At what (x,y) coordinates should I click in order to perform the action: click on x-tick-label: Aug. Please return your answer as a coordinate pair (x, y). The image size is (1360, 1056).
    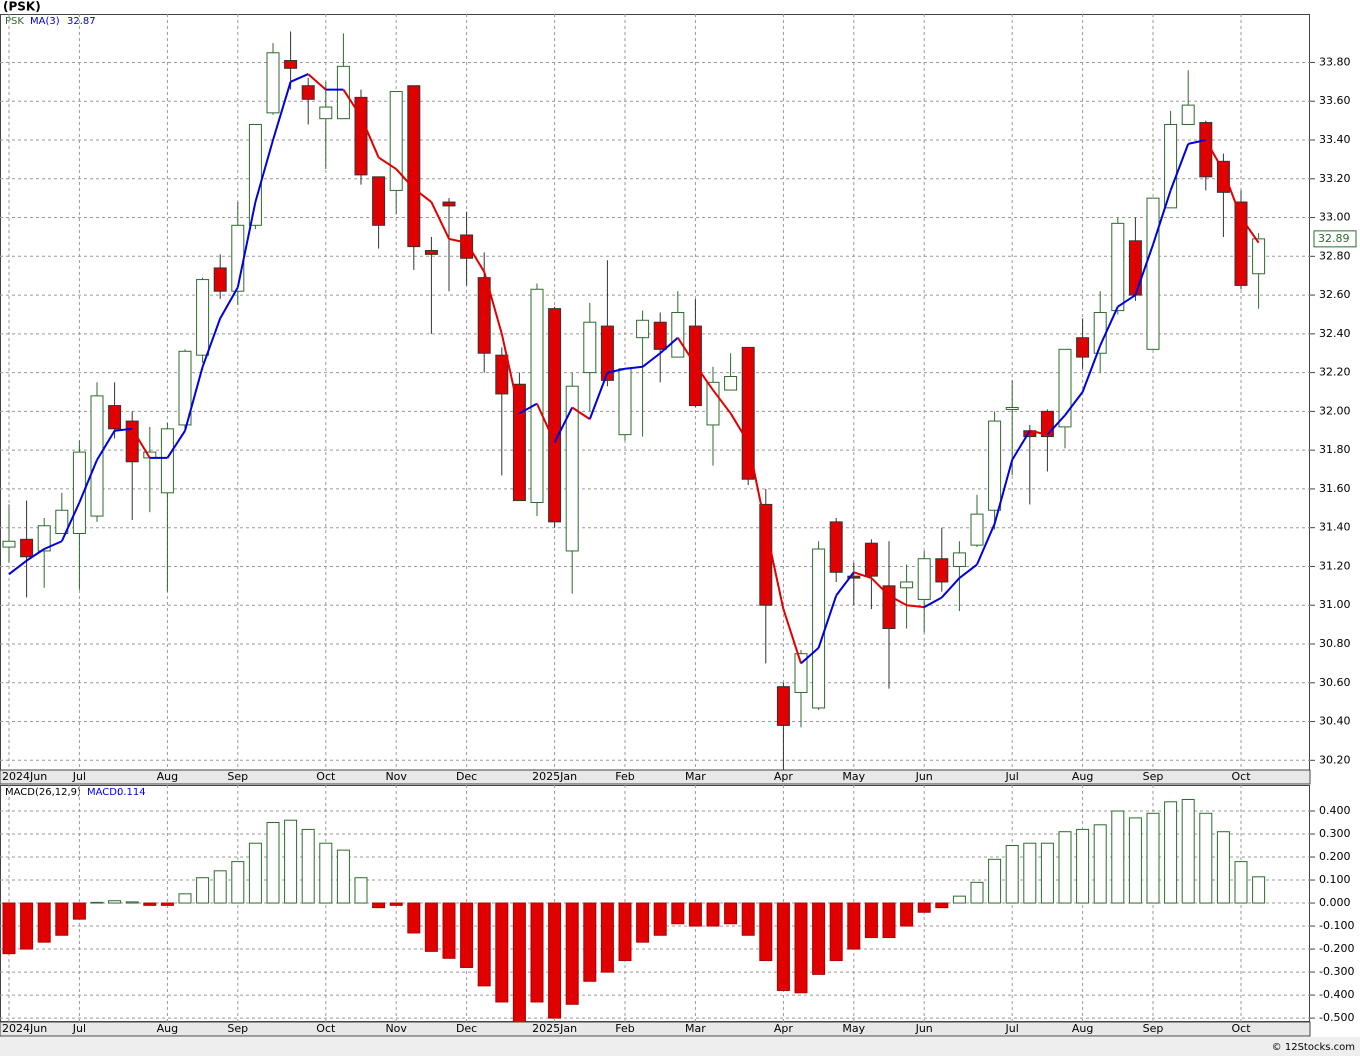
    Looking at the image, I should click on (1082, 1028).